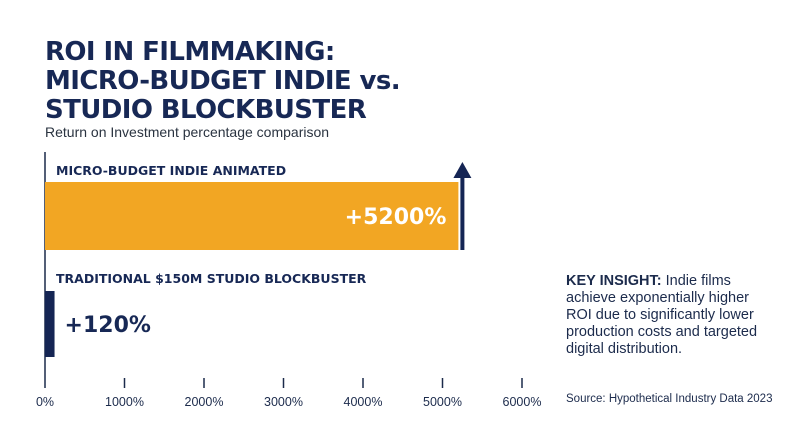 Image resolution: width=800 pixels, height=447 pixels. What do you see at coordinates (204, 402) in the screenshot?
I see `x-tick-label: 2000%` at bounding box center [204, 402].